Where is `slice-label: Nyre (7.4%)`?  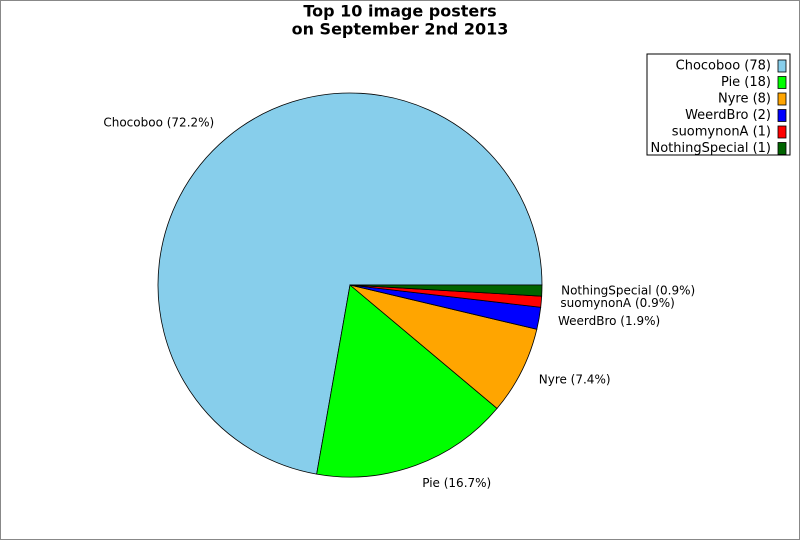
slice-label: Nyre (7.4%) is located at coordinates (575, 379).